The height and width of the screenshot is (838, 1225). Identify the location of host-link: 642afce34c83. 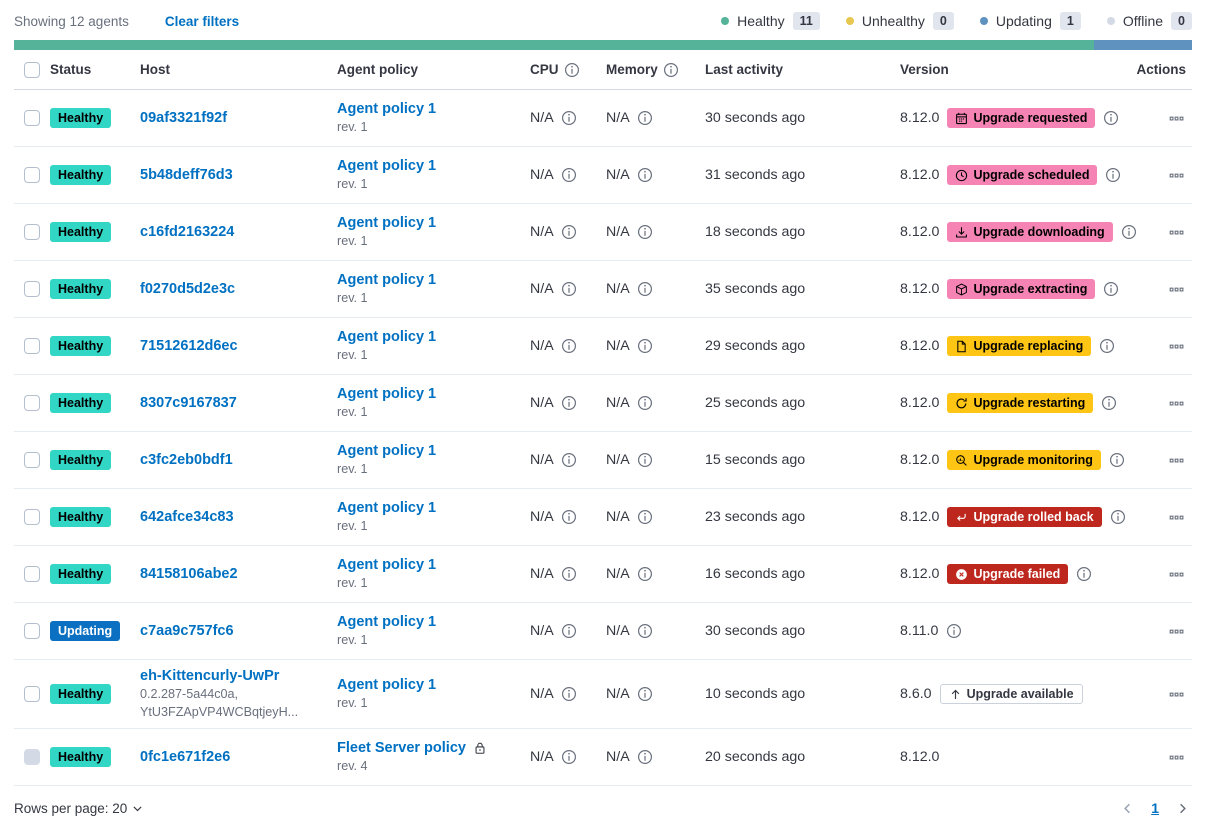
(187, 517).